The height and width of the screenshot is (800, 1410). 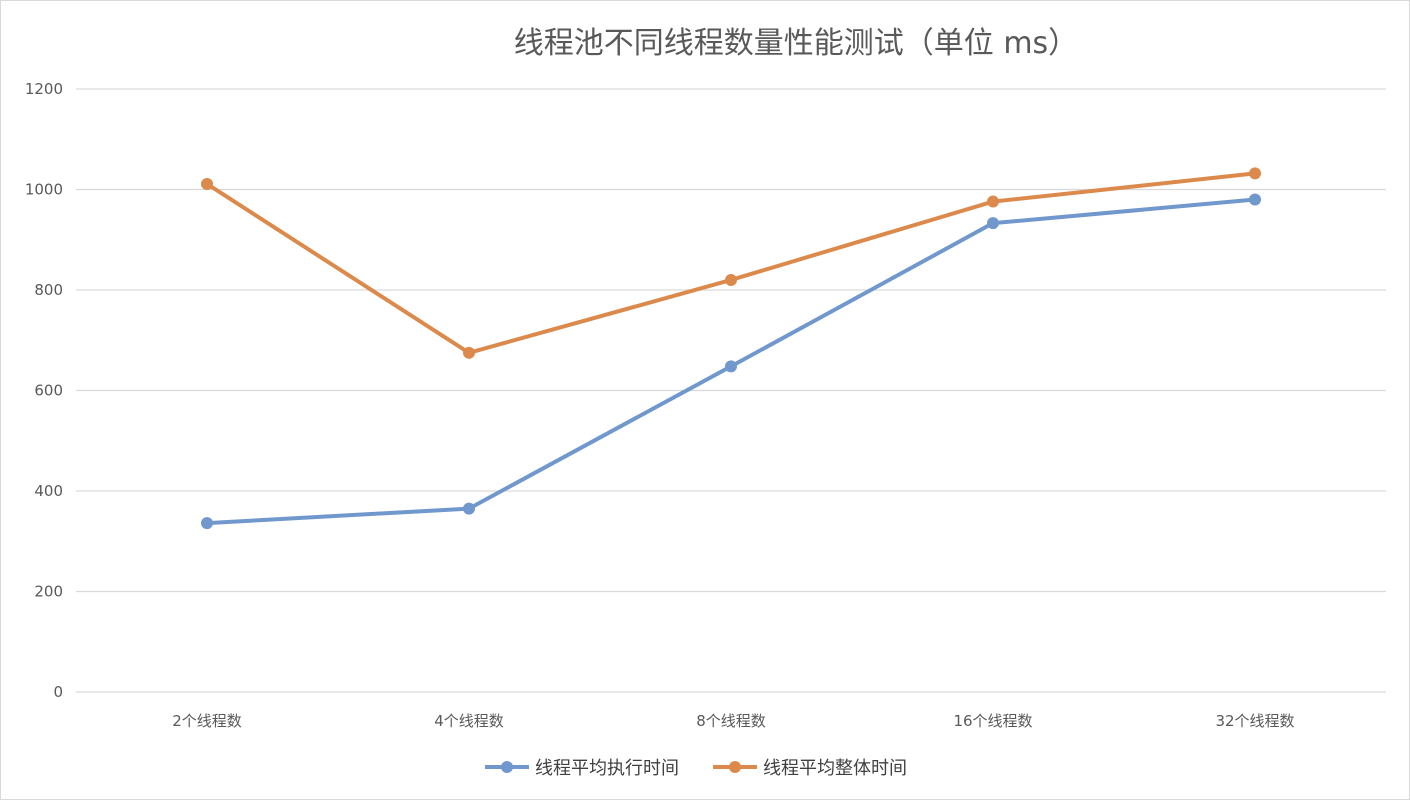 I want to click on legend-label: 线程平均整体时间, so click(x=835, y=768).